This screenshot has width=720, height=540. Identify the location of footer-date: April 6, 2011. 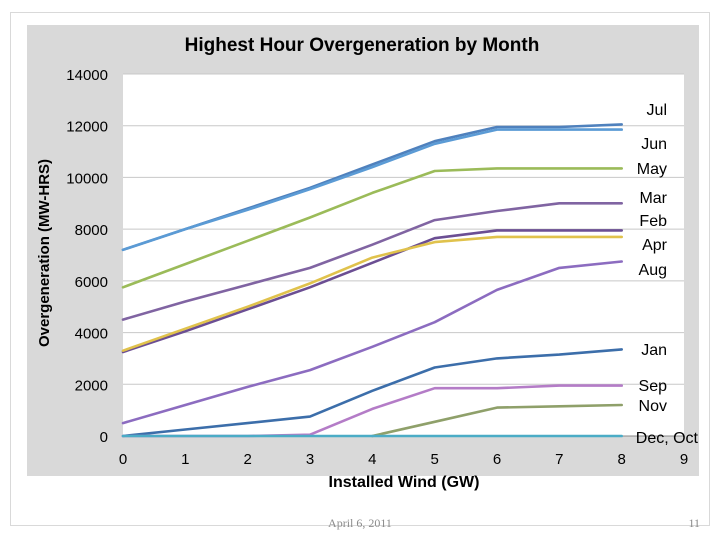
(360, 523).